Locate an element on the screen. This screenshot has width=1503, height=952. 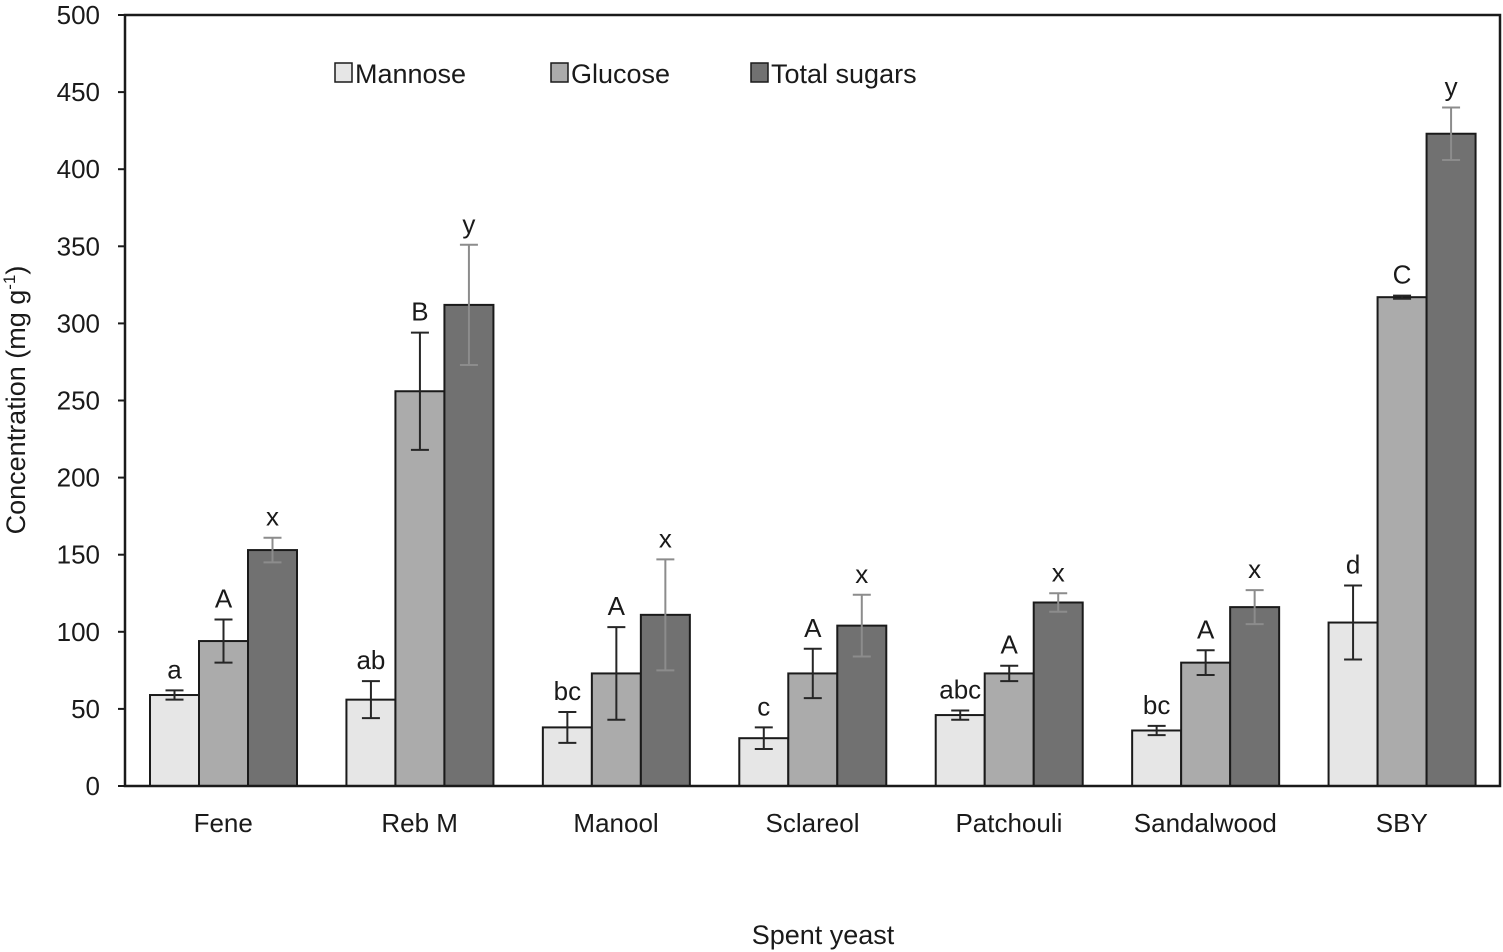
x-tick-label: Reb M is located at coordinates (419, 823).